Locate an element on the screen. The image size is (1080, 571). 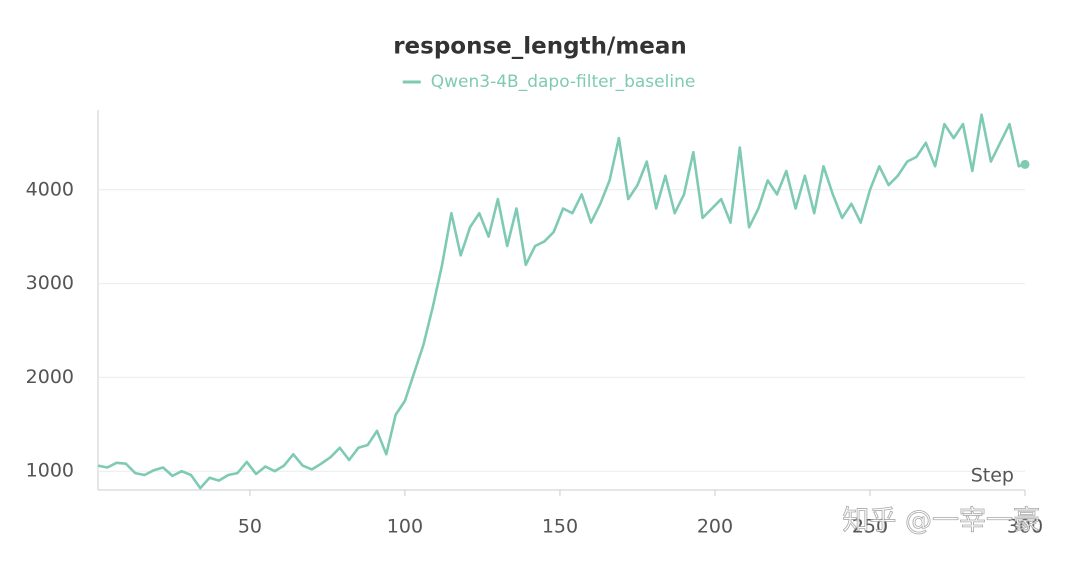
x-axis-label: Step is located at coordinates (992, 476).